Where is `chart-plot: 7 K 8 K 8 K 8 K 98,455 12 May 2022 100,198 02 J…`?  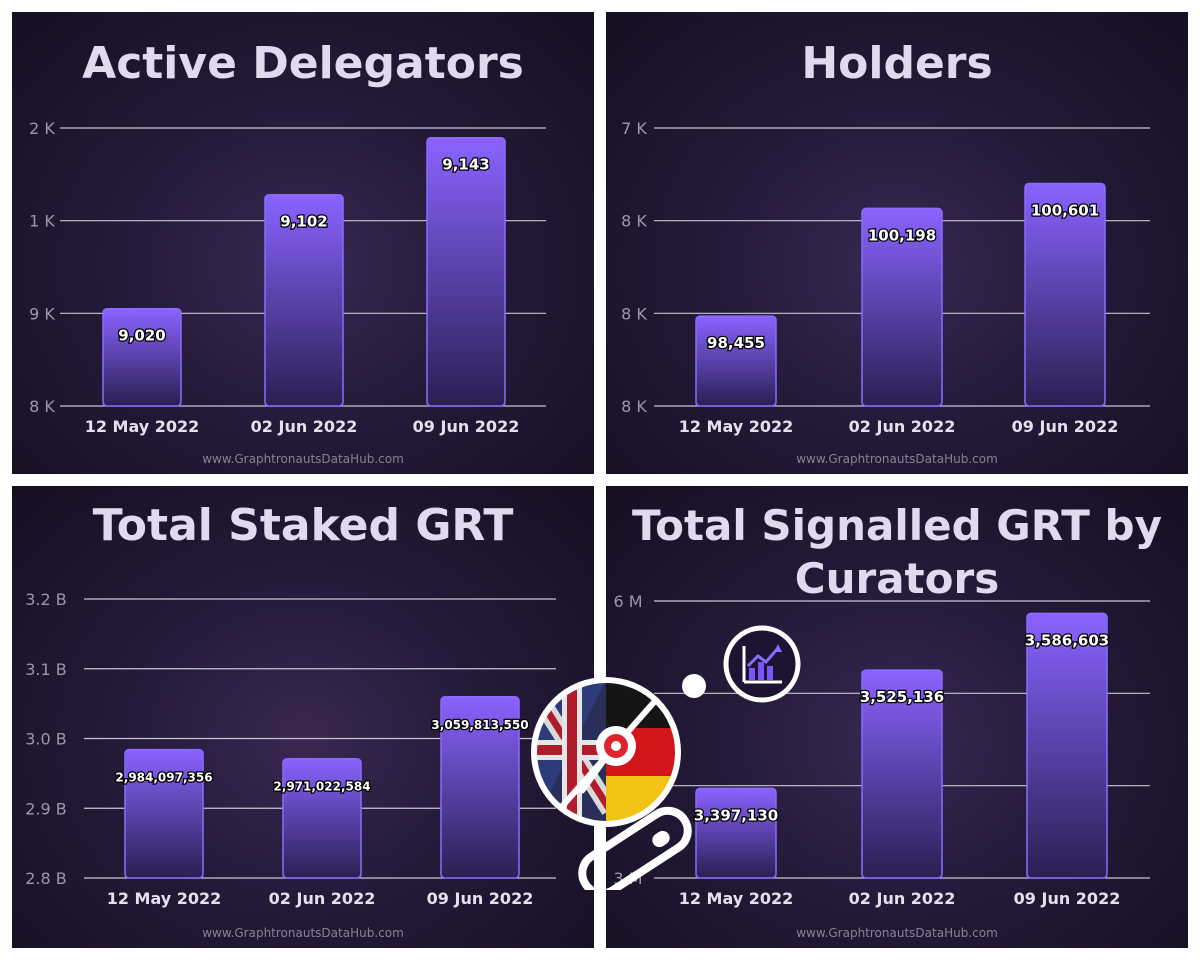 chart-plot: 7 K 8 K 8 K 8 K 98,455 12 May 2022 100,198 02 J… is located at coordinates (885, 277).